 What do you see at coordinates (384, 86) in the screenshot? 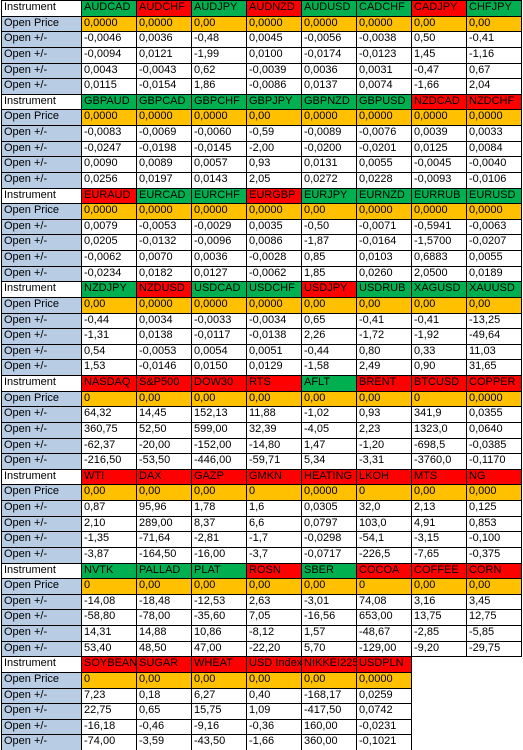
I see `open-change-value: 0,0074` at bounding box center [384, 86].